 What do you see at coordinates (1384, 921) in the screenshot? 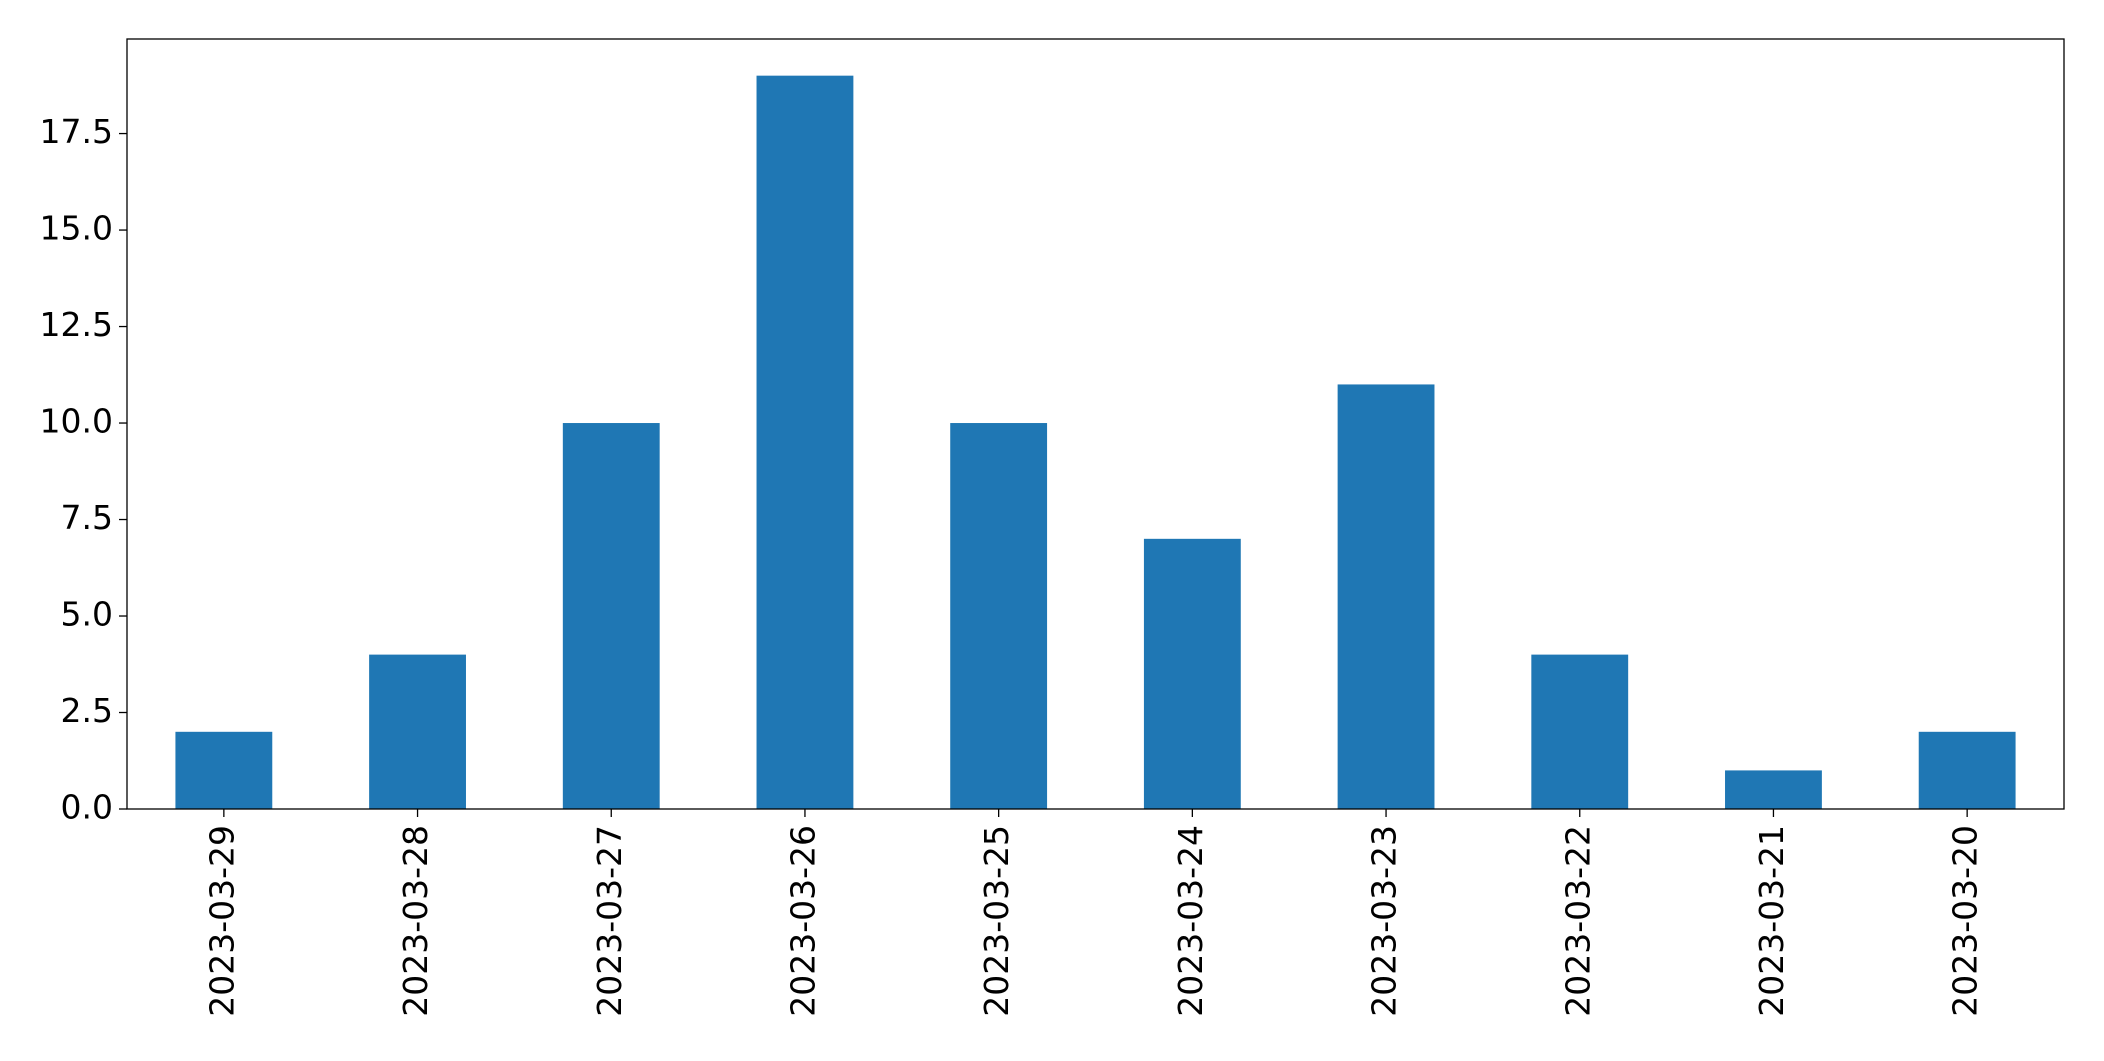
I see `x-tick-label: 2023-03-23` at bounding box center [1384, 921].